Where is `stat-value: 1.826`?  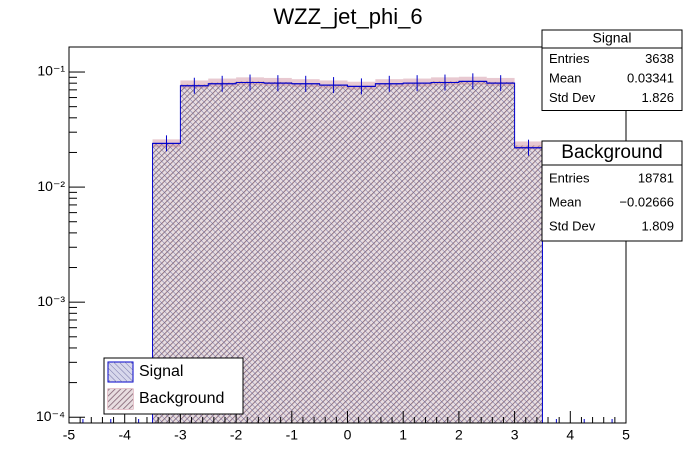 stat-value: 1.826 is located at coordinates (657, 97).